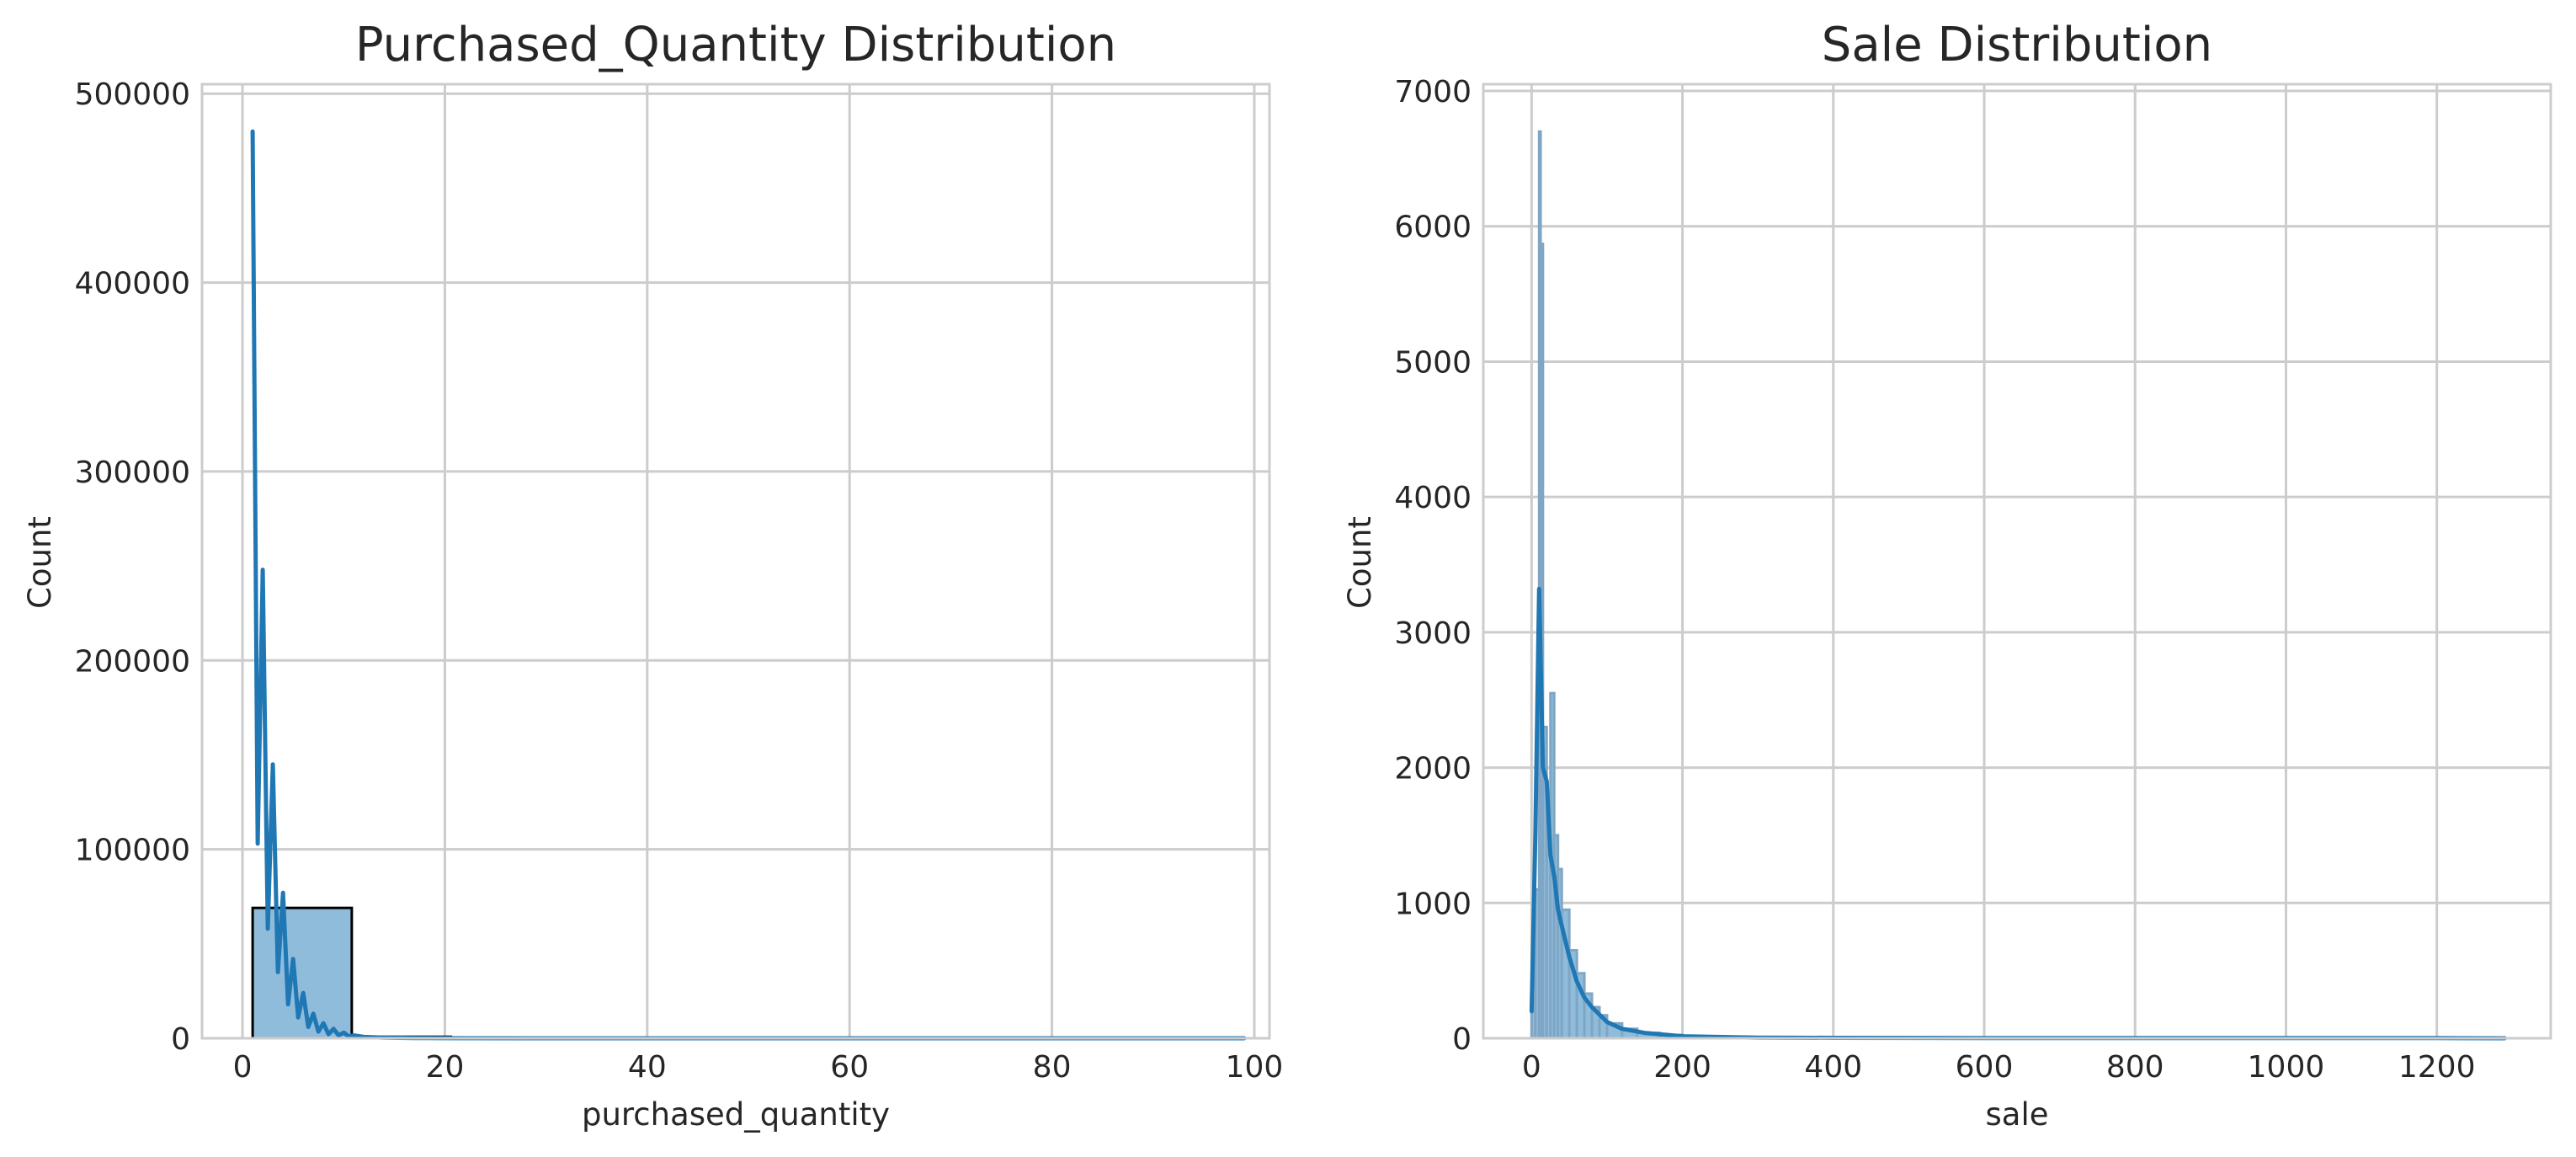  Describe the element at coordinates (1433, 904) in the screenshot. I see `y-tick-label: 1000` at that location.